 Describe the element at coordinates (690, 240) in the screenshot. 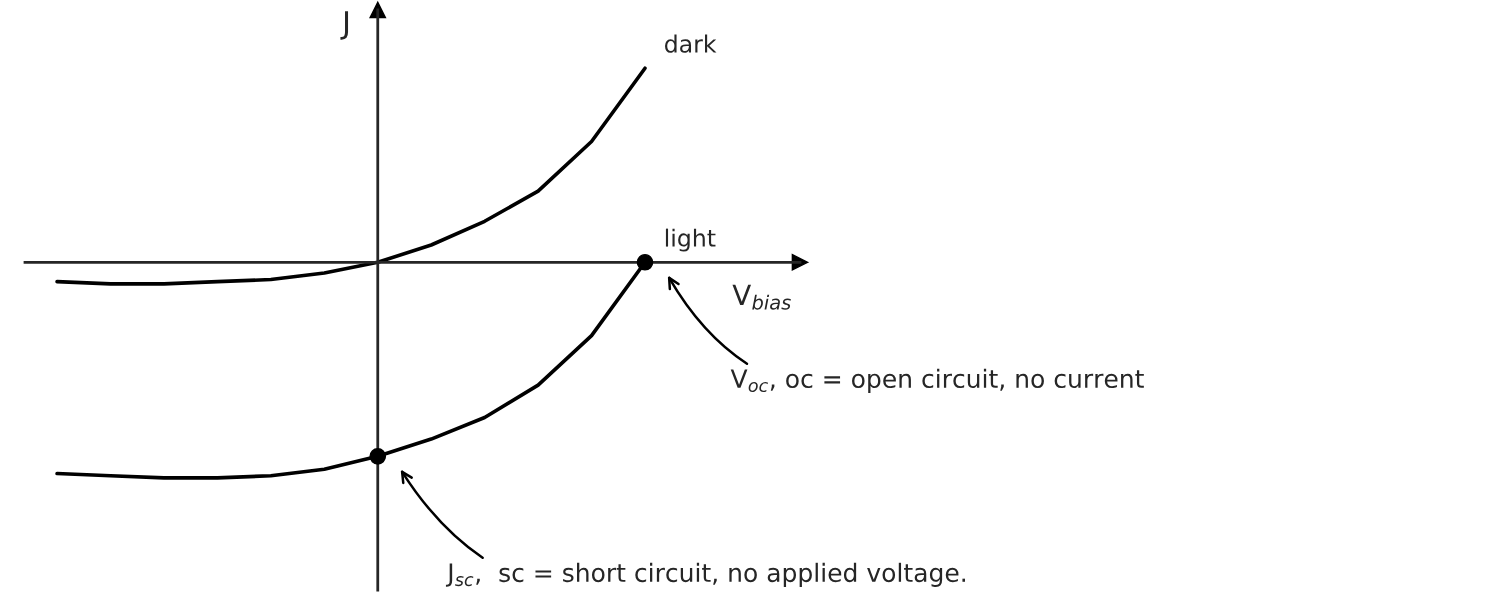

I see `series-label: light` at that location.